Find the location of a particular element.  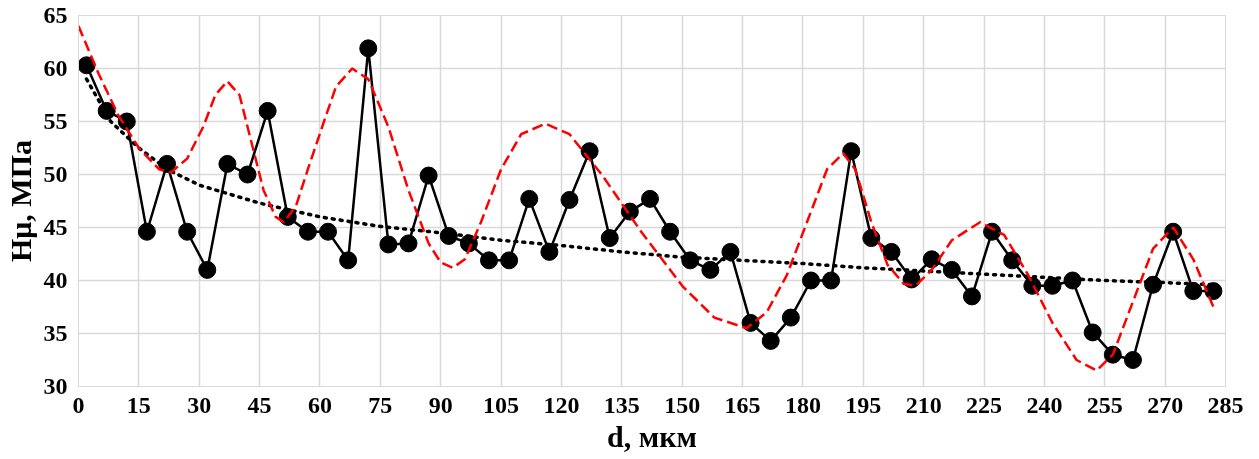

x-tick-label: 285 is located at coordinates (1225, 404).